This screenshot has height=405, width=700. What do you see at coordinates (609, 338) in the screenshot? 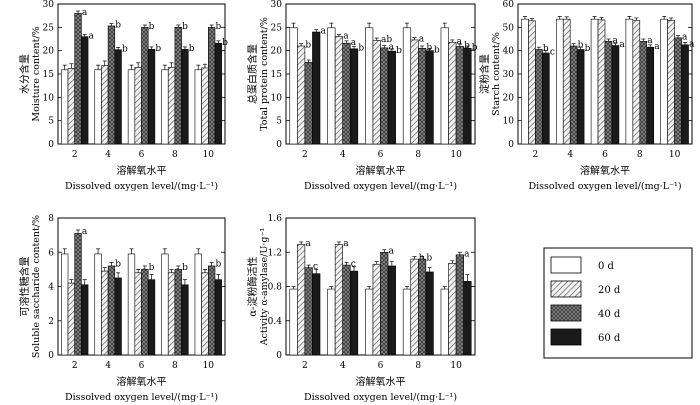
I see `legend-label-60d: 60 d` at bounding box center [609, 338].